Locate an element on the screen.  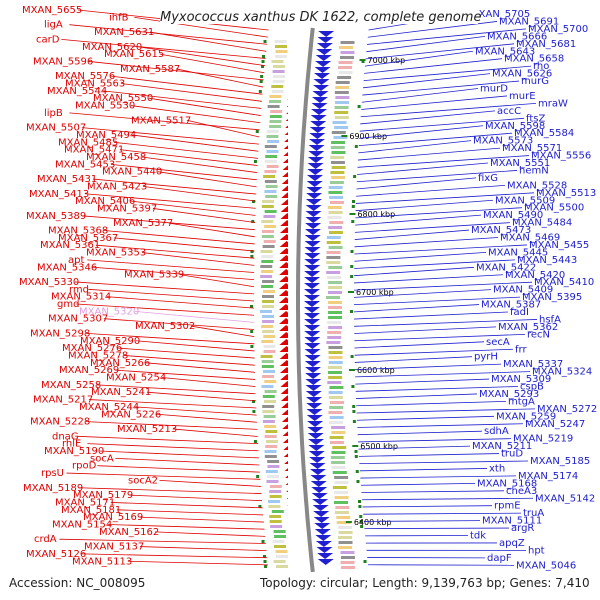
right-gene-label: hsfA is located at coordinates (550, 319).